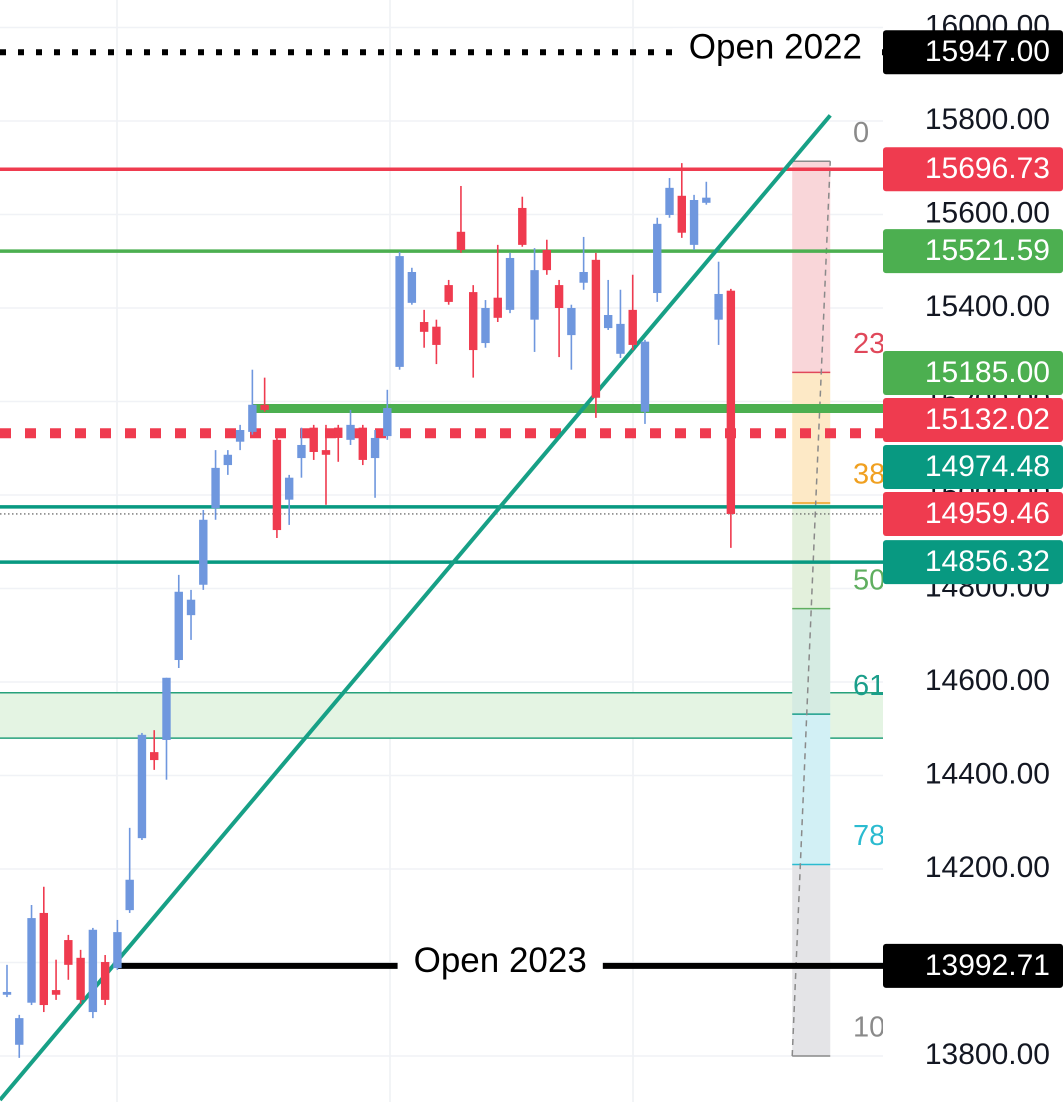  What do you see at coordinates (987, 965) in the screenshot?
I see `price-label: 13992.71` at bounding box center [987, 965].